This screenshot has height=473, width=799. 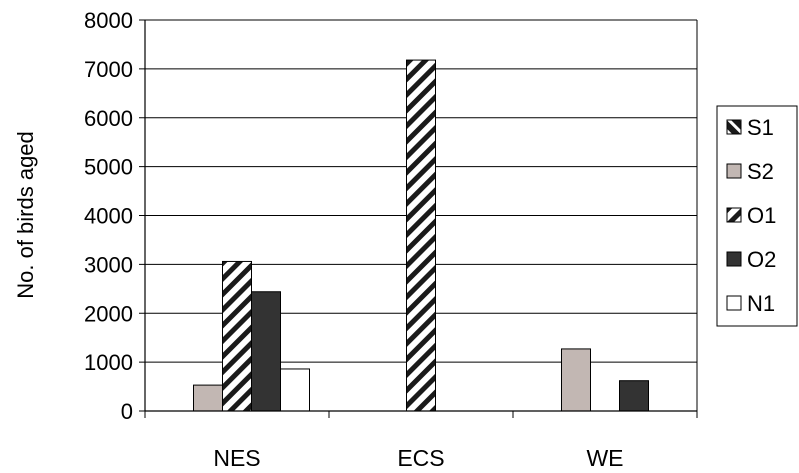 I want to click on bar-nes-s2, so click(x=208, y=398).